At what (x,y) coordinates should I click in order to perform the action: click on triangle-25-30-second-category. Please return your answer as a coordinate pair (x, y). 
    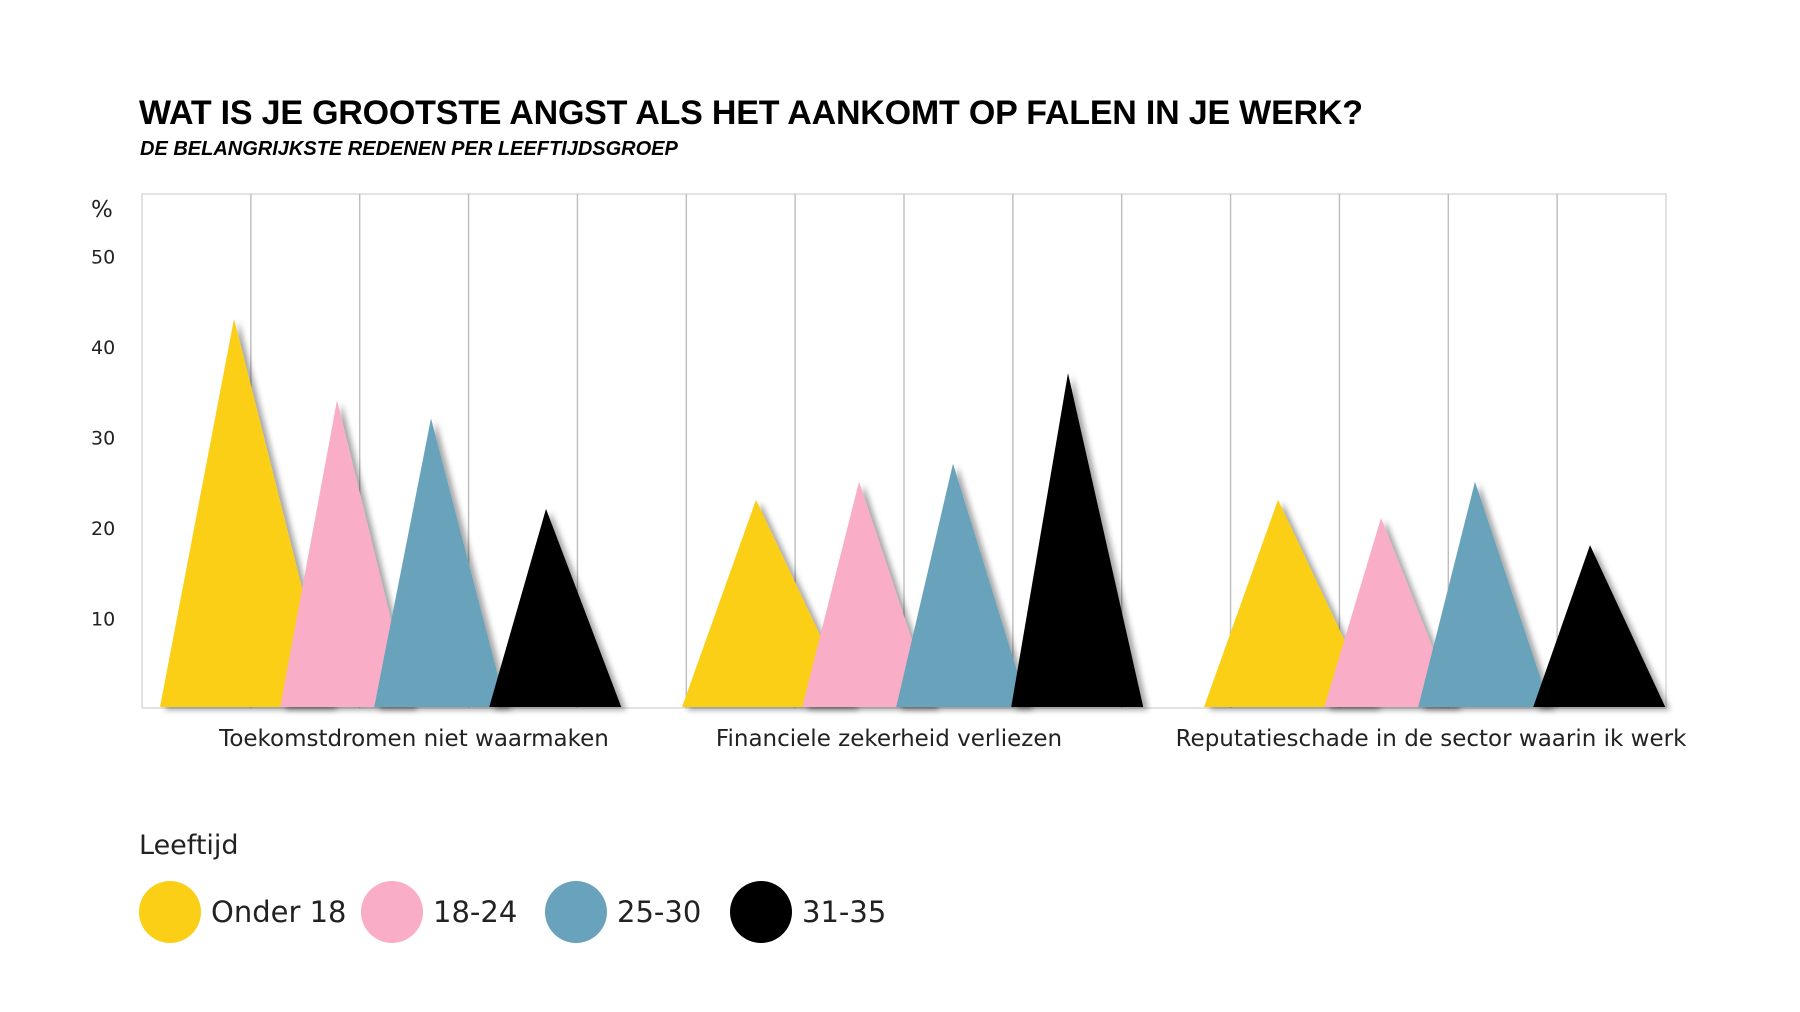
    Looking at the image, I should click on (962, 585).